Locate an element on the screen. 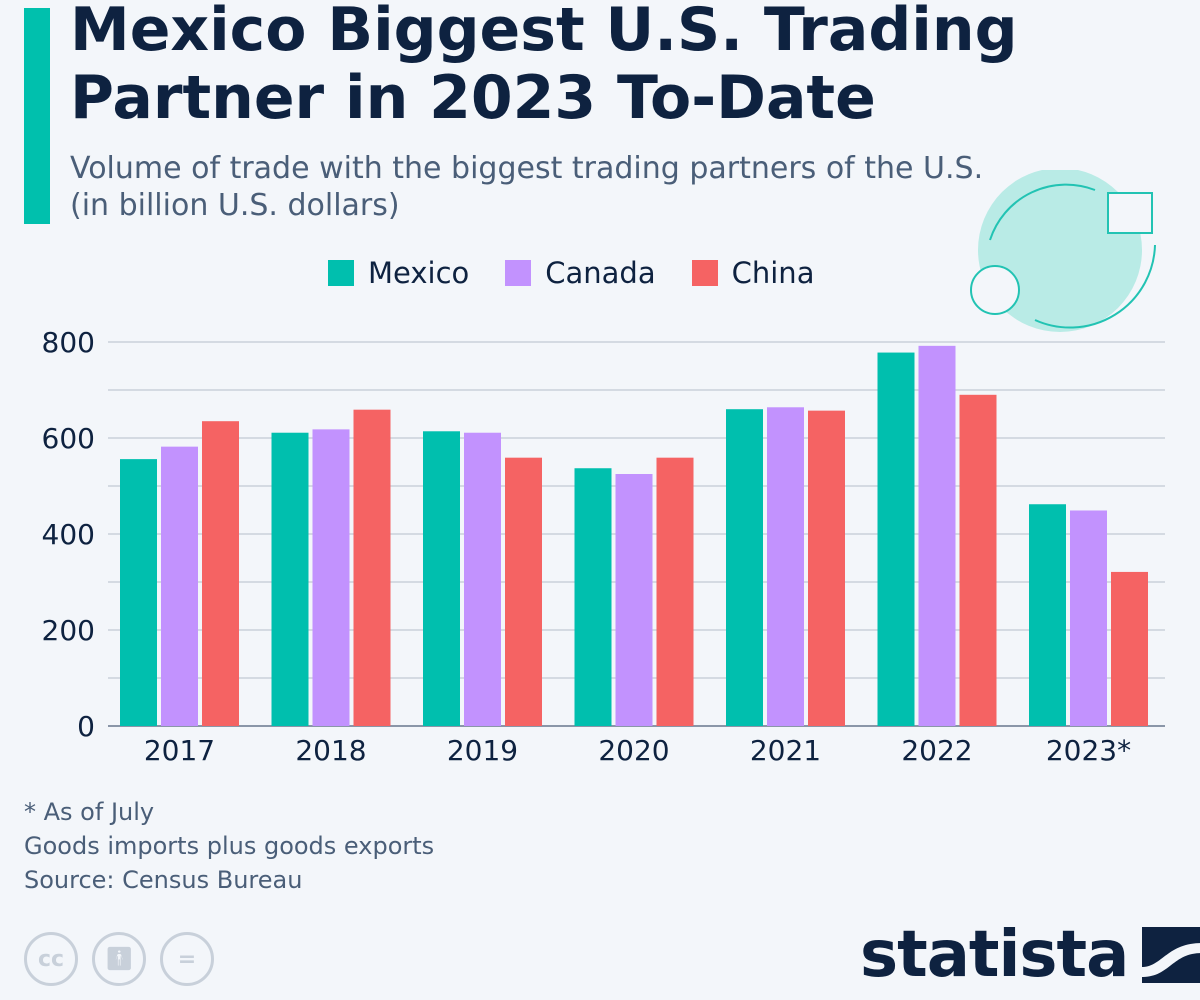 The width and height of the screenshot is (1200, 1000). x-tick-label: 2020 is located at coordinates (633, 750).